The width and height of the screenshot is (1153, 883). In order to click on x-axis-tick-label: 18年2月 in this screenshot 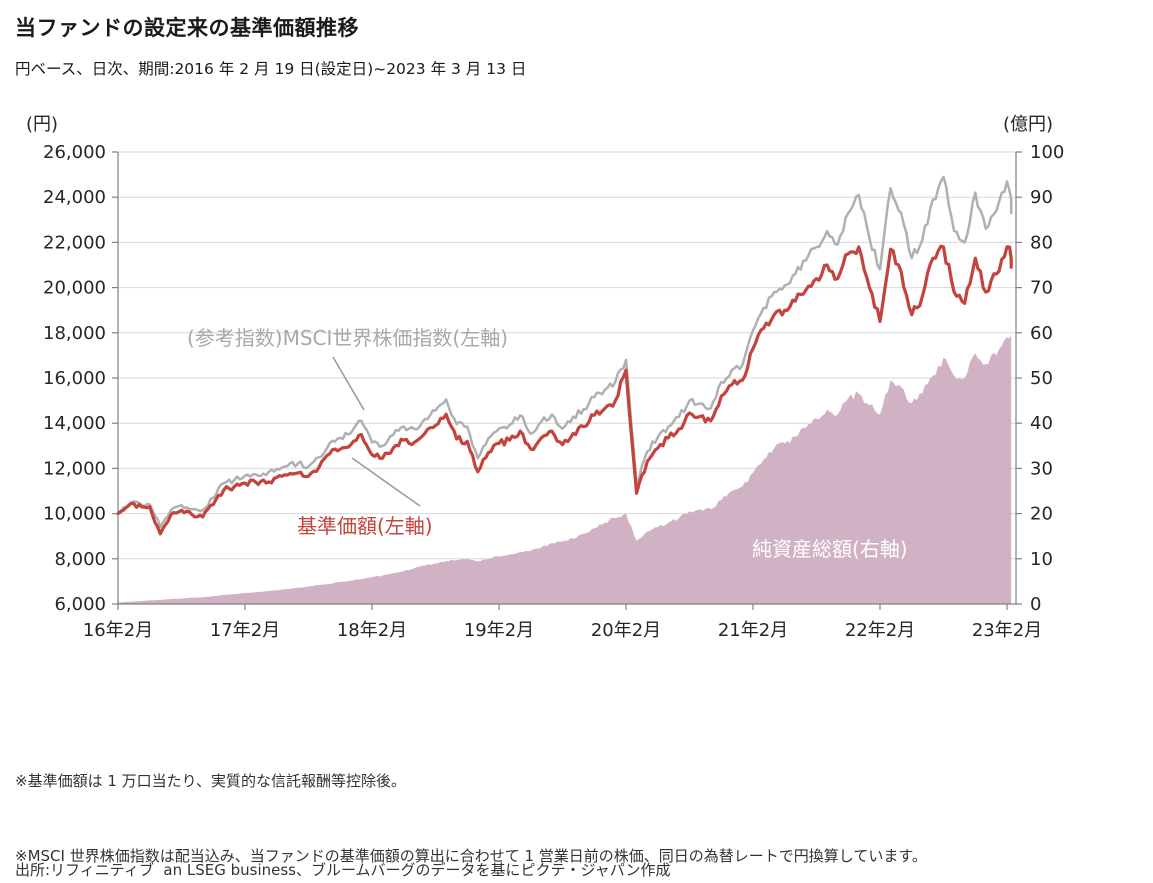, I will do `click(372, 630)`.